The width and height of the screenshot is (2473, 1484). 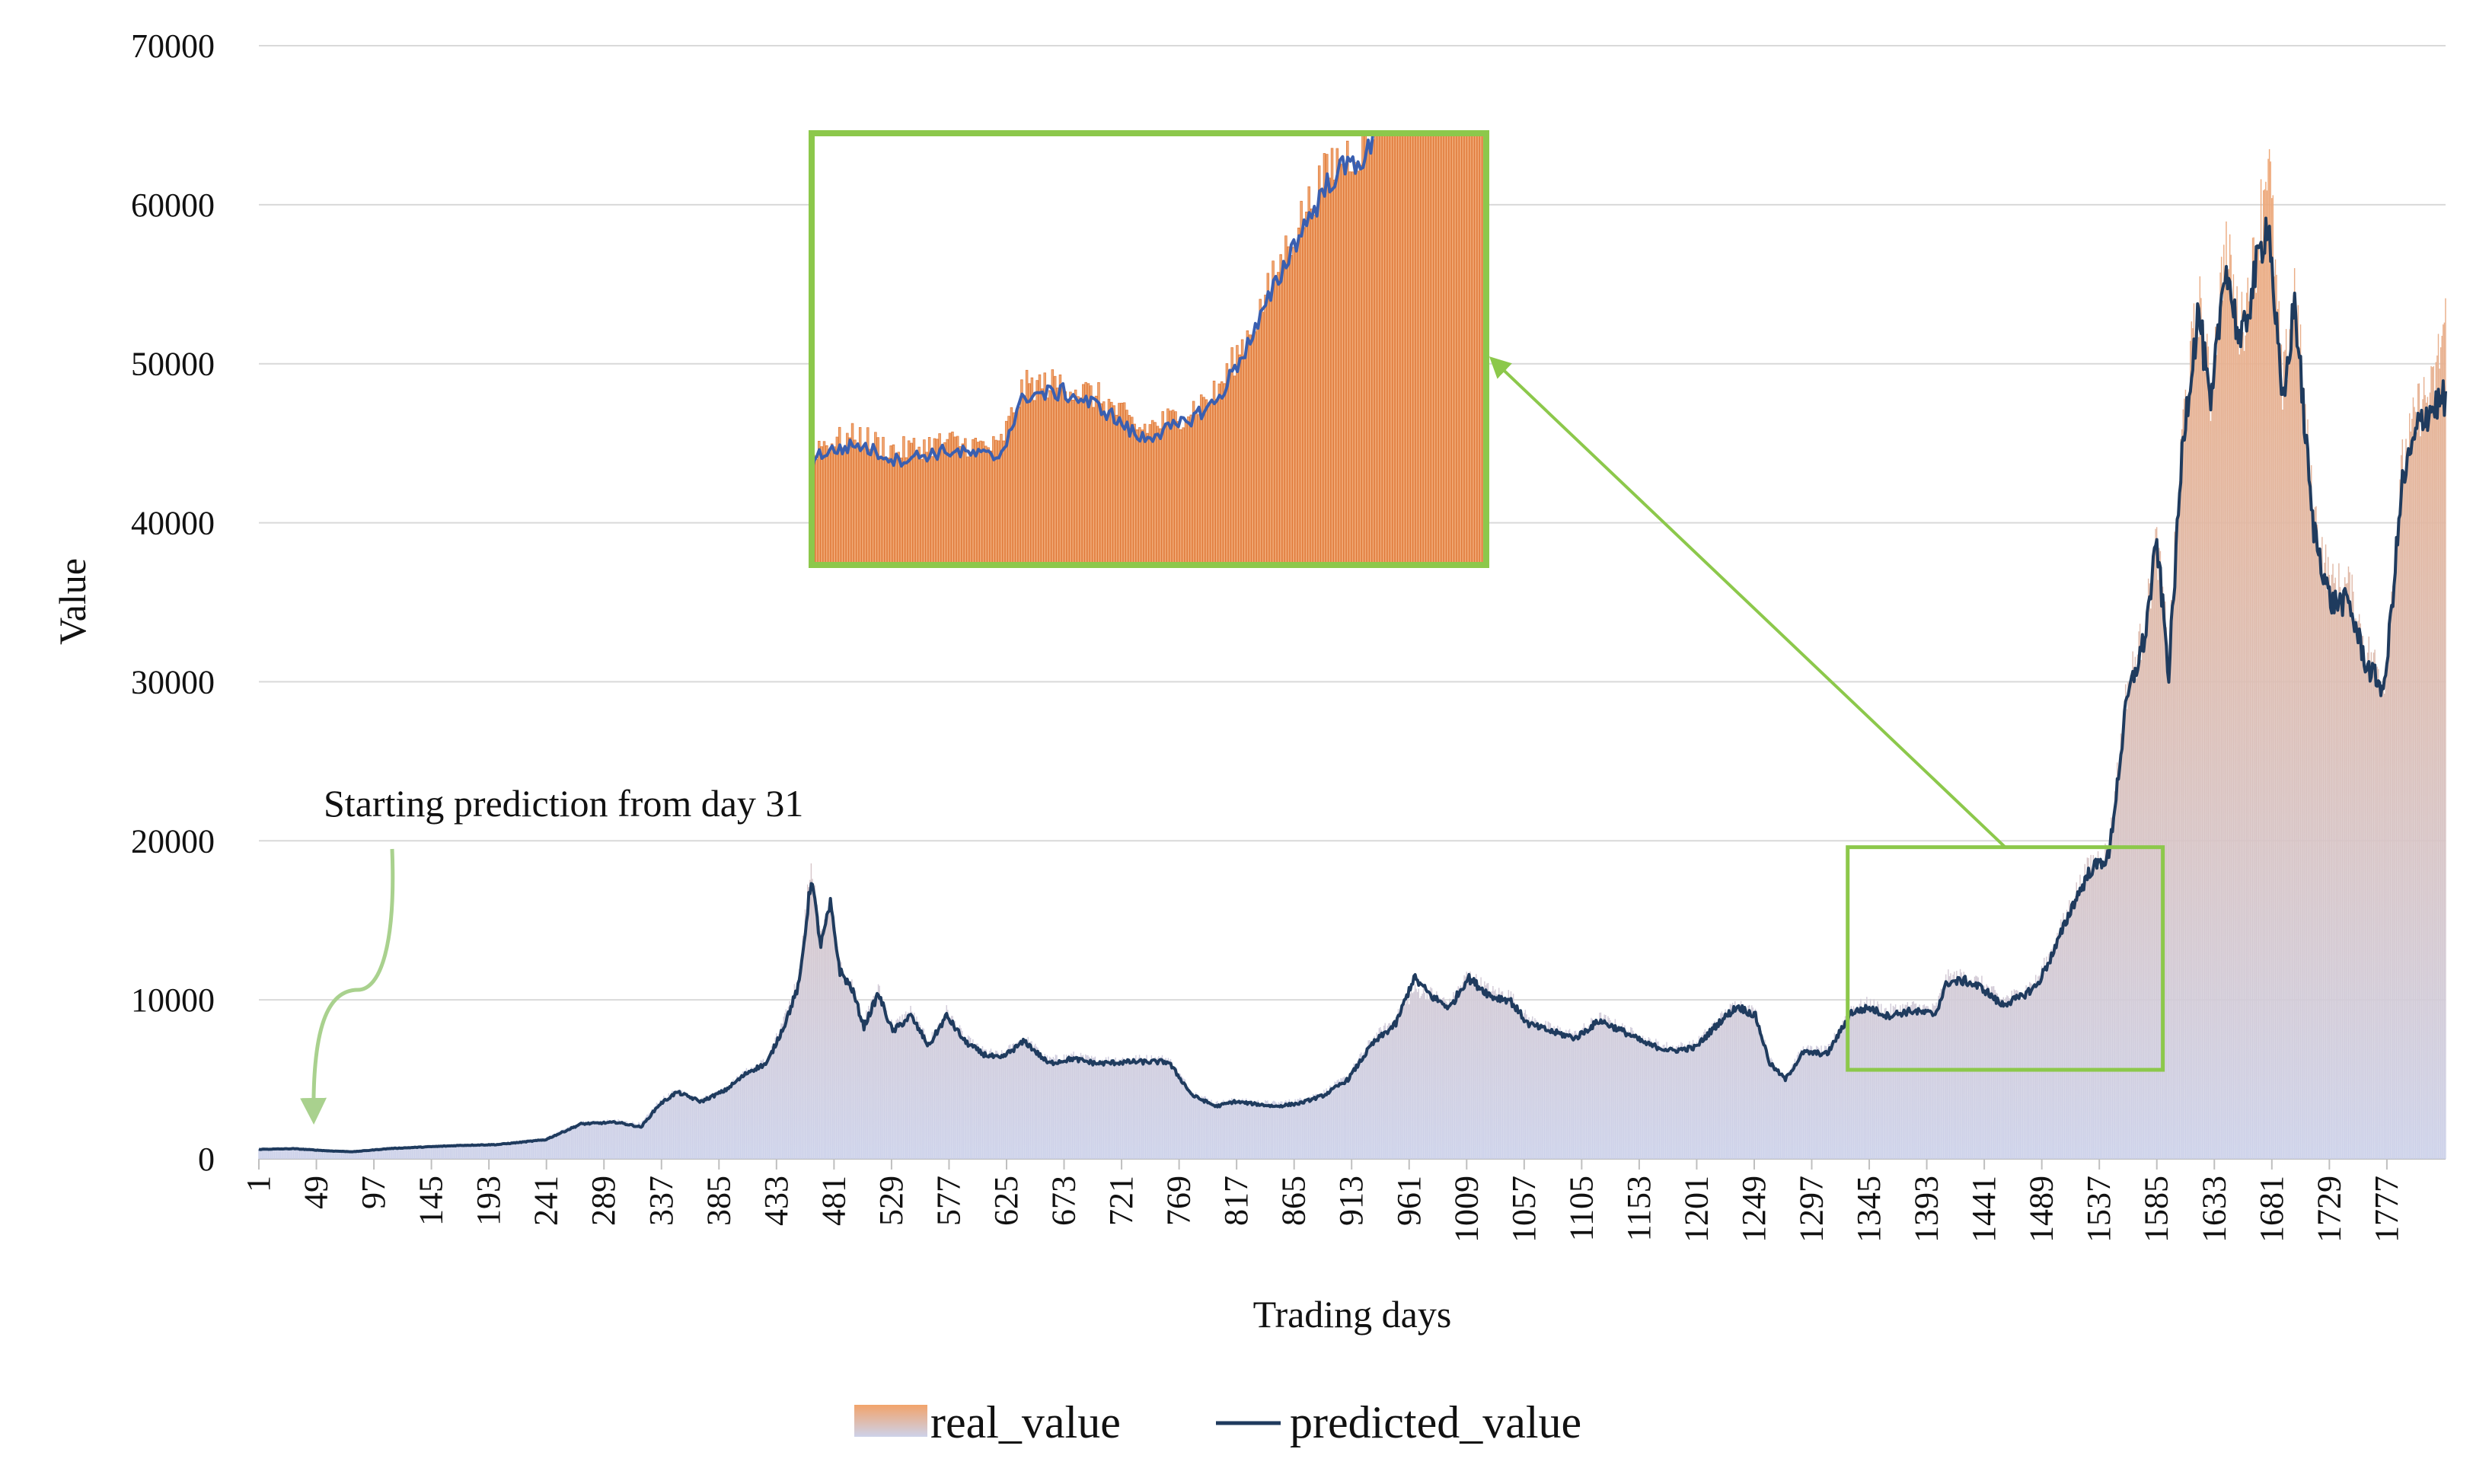 I want to click on y-axis-title: Value, so click(x=72, y=601).